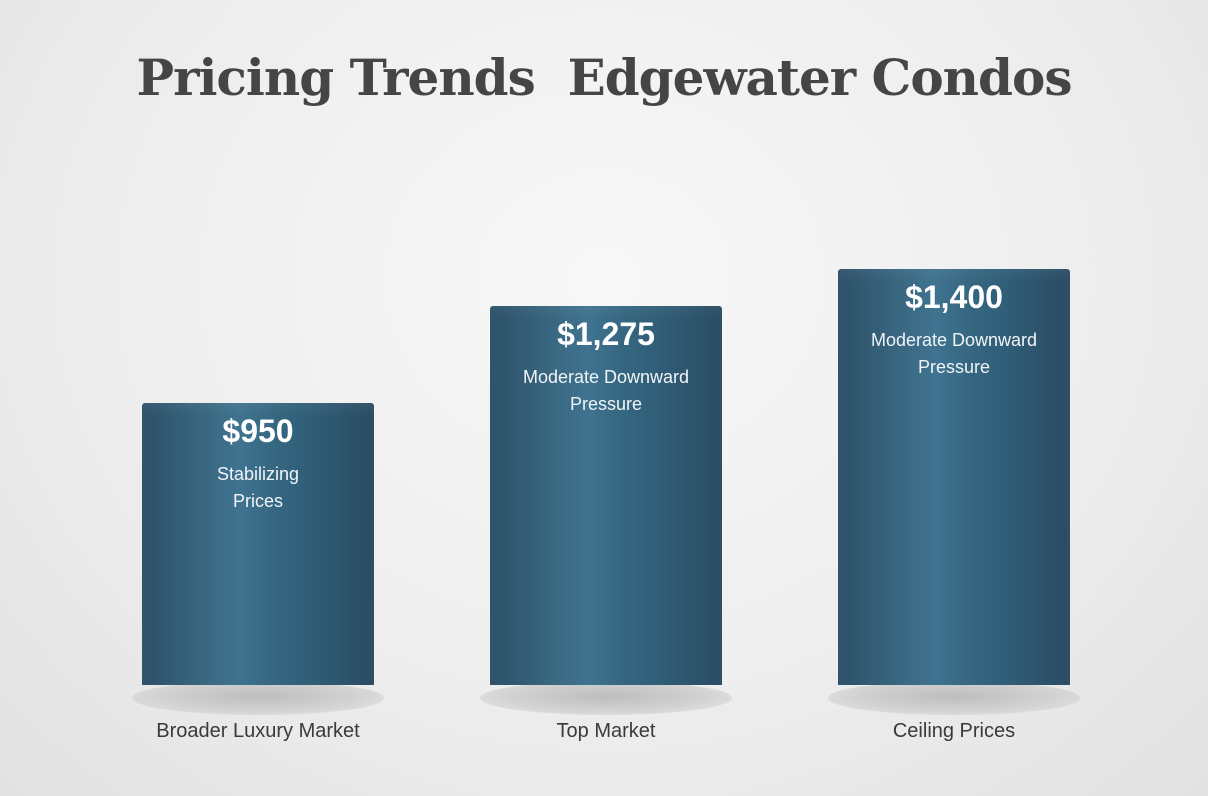 This screenshot has height=796, width=1208. Describe the element at coordinates (258, 731) in the screenshot. I see `category-label: Broader Luxury Market` at that location.